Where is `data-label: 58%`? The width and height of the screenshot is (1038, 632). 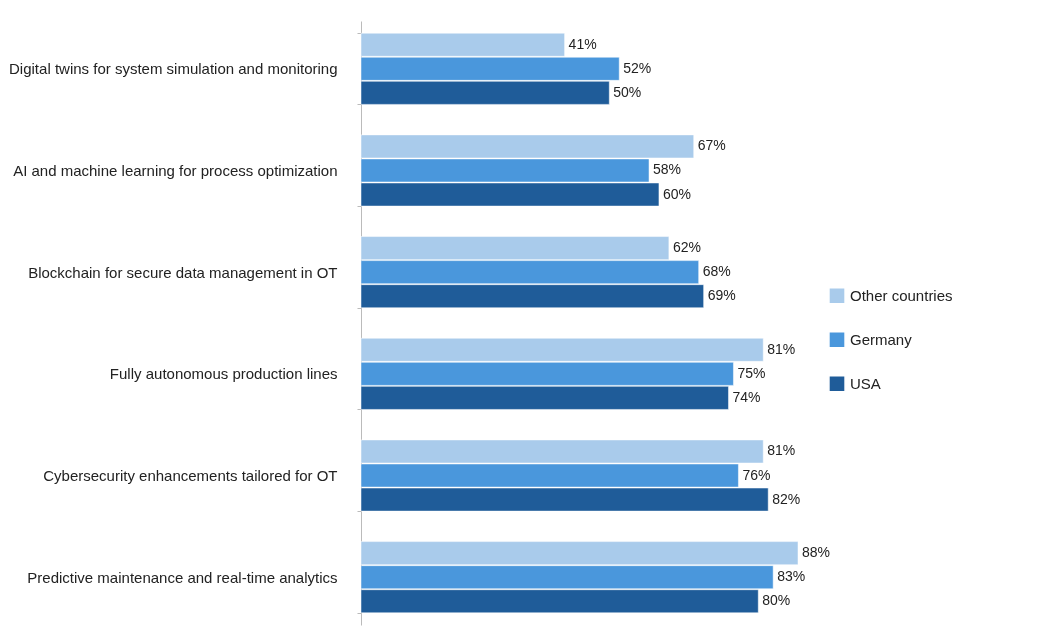 data-label: 58% is located at coordinates (667, 169).